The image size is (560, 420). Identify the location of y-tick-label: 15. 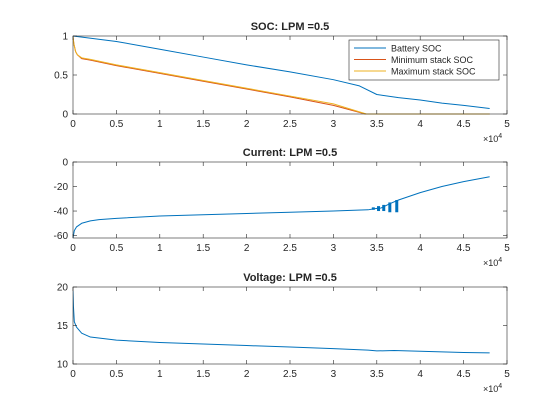
(63, 326).